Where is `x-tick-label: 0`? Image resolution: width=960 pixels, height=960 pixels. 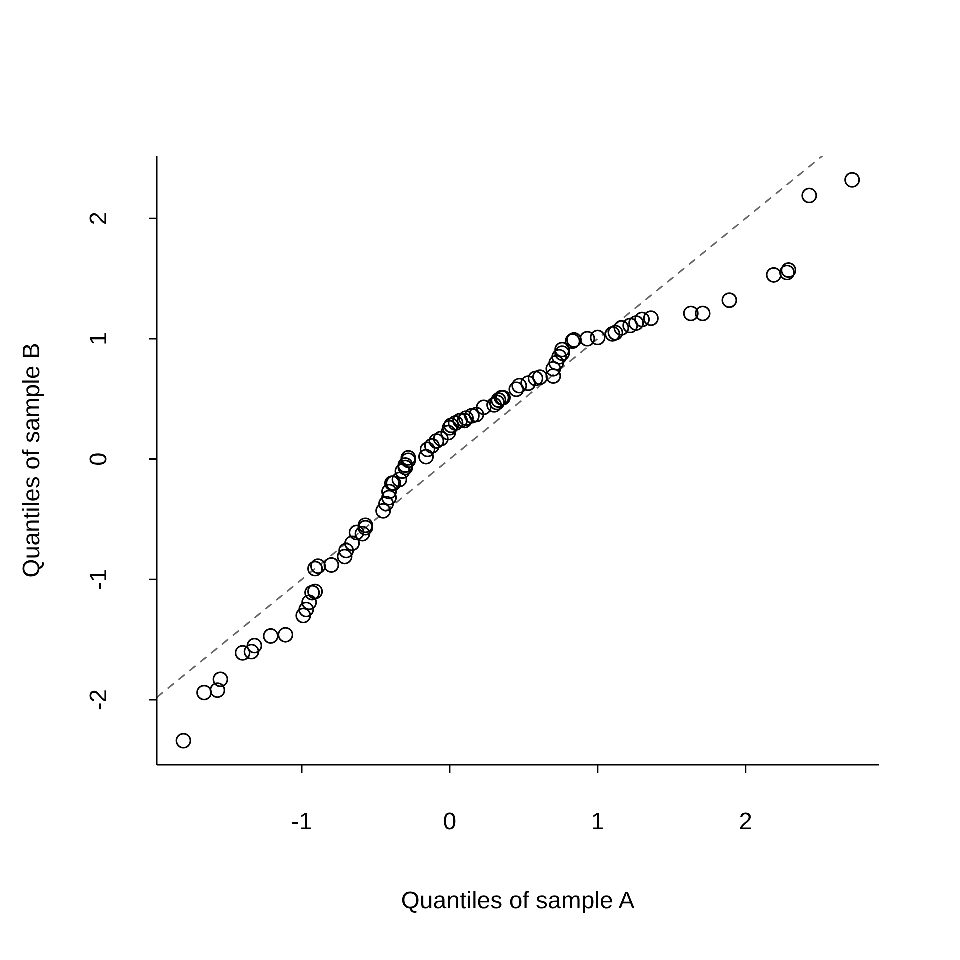
x-tick-label: 0 is located at coordinates (450, 822).